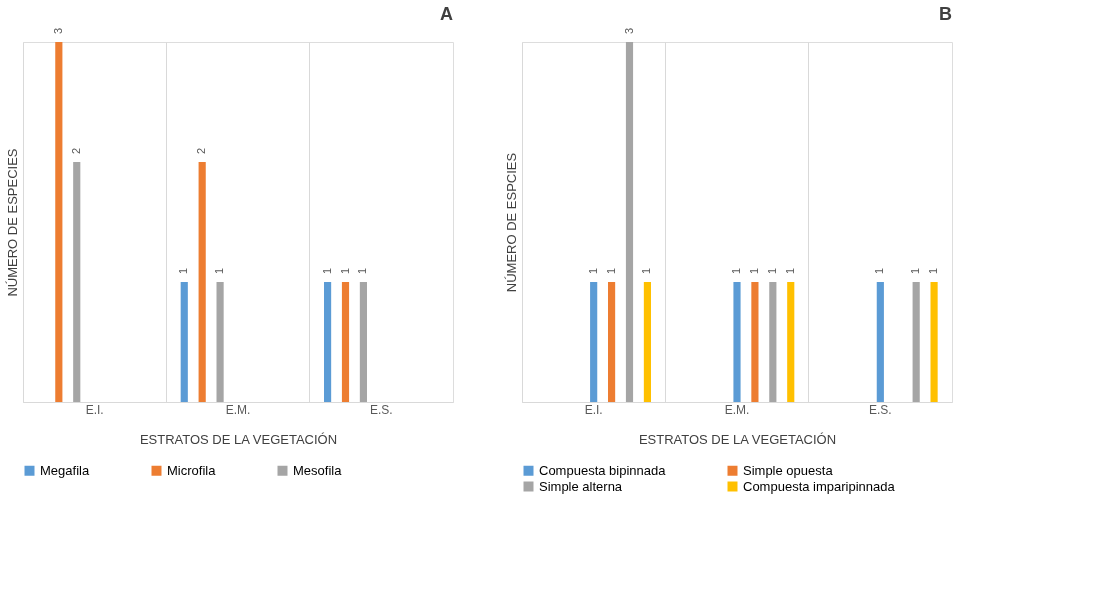 The image size is (1115, 611). I want to click on chart-title: B, so click(945, 13).